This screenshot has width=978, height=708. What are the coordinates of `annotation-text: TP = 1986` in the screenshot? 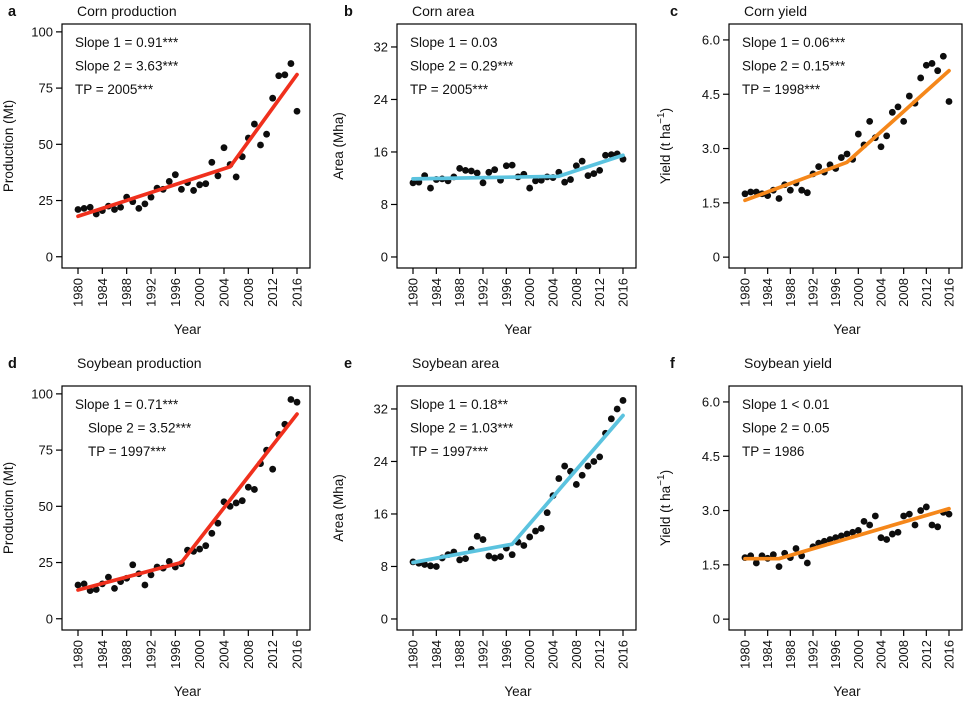 It's located at (773, 451).